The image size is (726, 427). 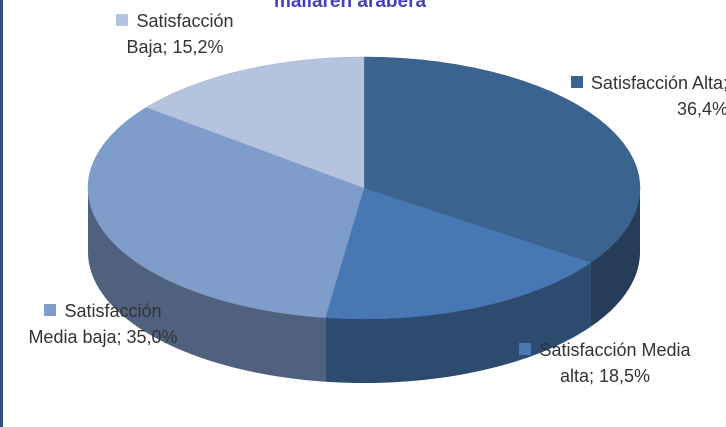 What do you see at coordinates (658, 96) in the screenshot?
I see `label-text: Satisfacción Alta; 36,4%` at bounding box center [658, 96].